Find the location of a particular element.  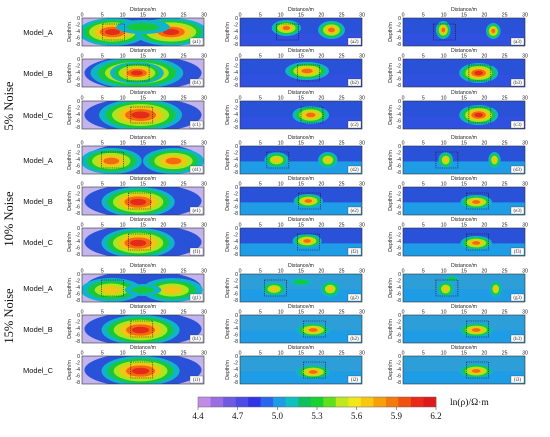

subplot-label: (e1) is located at coordinates (196, 211).